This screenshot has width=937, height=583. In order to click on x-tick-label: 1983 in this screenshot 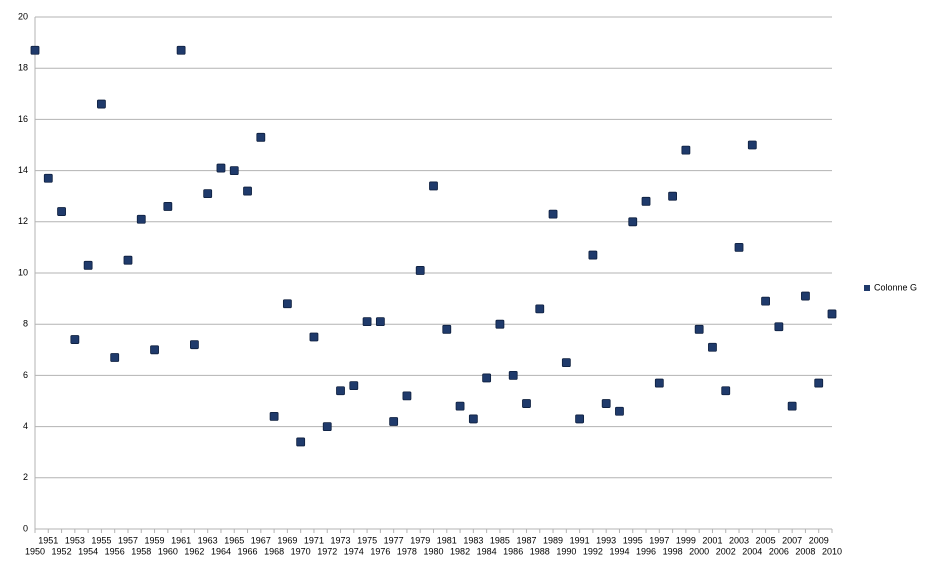, I will do `click(473, 540)`.